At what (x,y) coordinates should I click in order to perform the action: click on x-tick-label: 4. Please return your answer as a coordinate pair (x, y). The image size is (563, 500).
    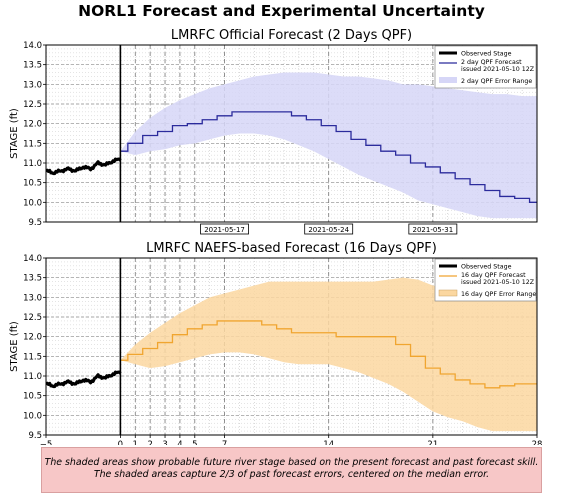
    Looking at the image, I should click on (179, 442).